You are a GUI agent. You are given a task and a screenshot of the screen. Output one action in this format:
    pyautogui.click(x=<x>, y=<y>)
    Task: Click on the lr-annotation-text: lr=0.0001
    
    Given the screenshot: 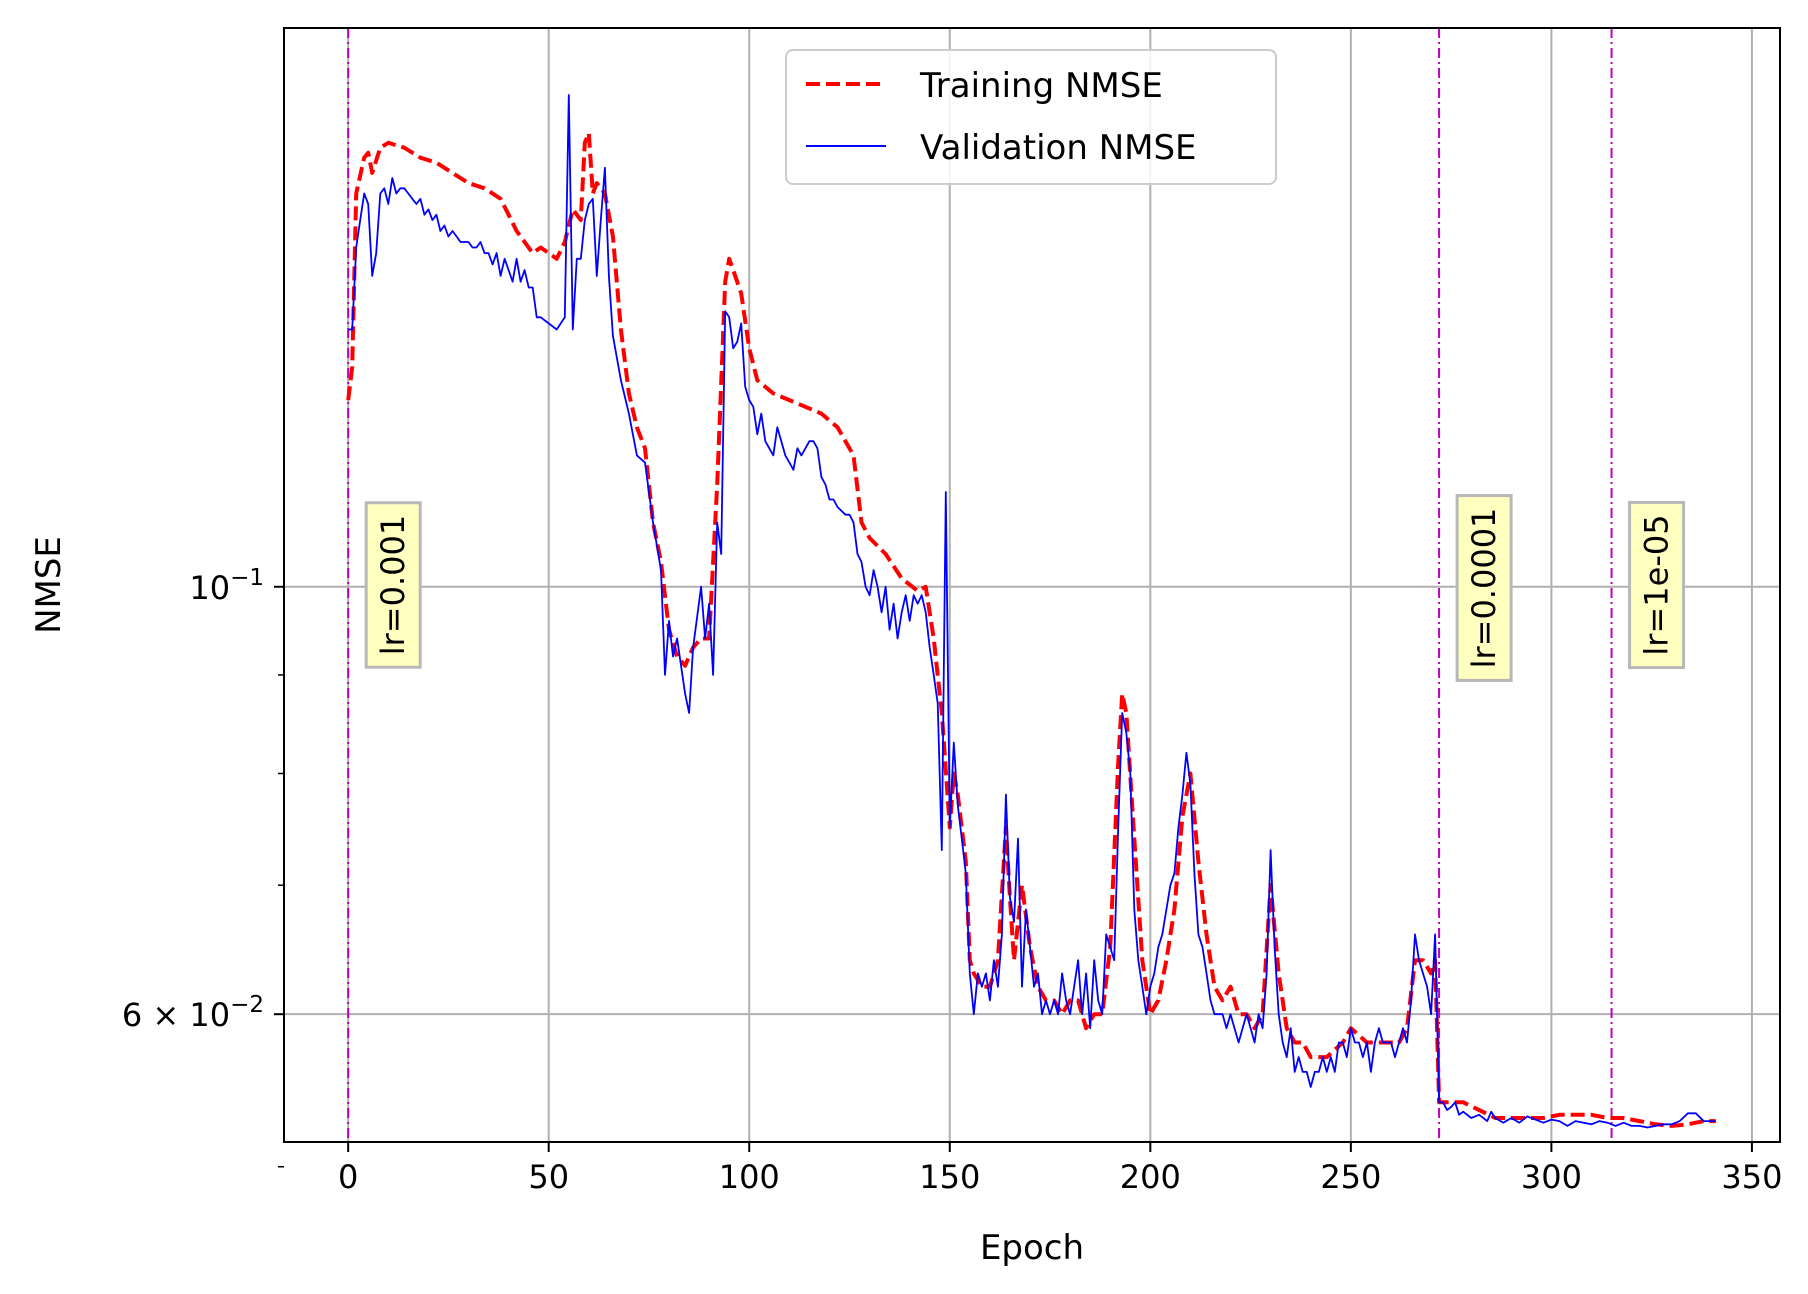 What is the action you would take?
    pyautogui.click(x=1484, y=588)
    